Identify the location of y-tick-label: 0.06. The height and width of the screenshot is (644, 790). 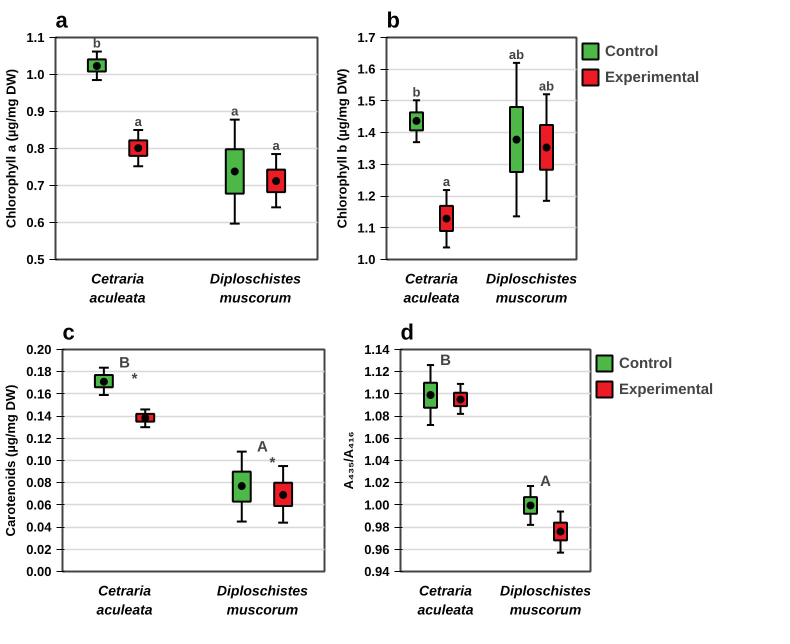
(39, 504).